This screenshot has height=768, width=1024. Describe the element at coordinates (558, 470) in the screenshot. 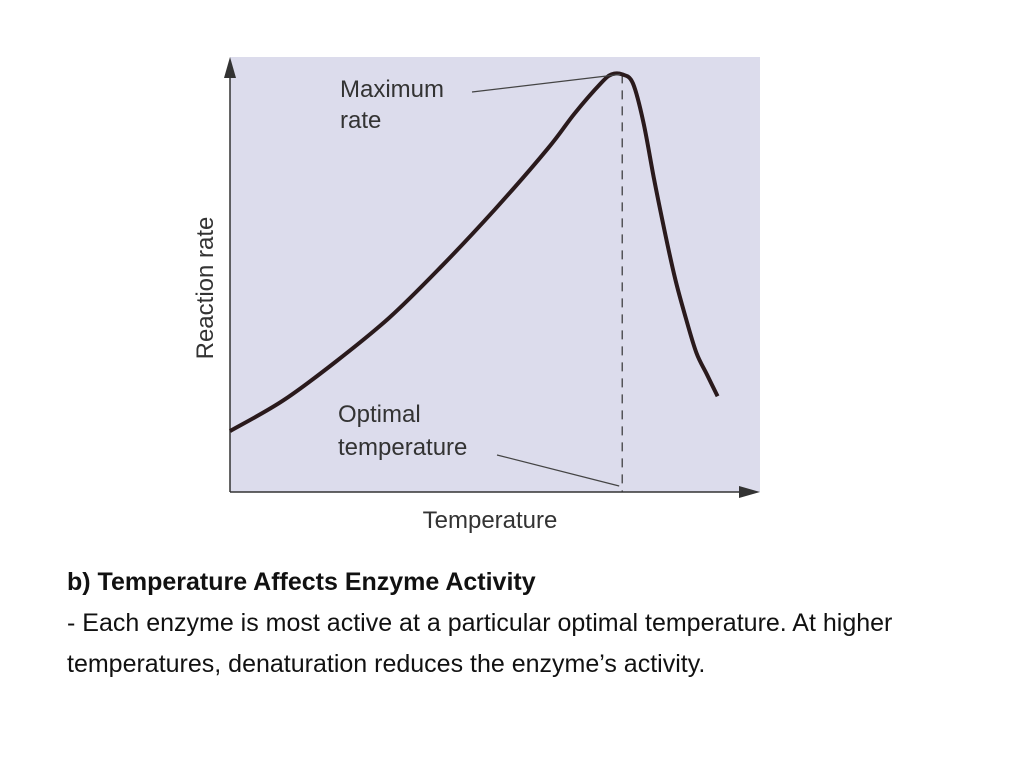

I see `optimal-temperature-leader-line` at that location.